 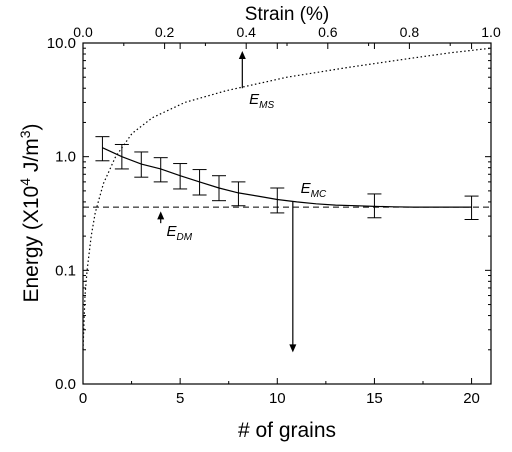 I want to click on annotation-subscript: MC, so click(x=319, y=194).